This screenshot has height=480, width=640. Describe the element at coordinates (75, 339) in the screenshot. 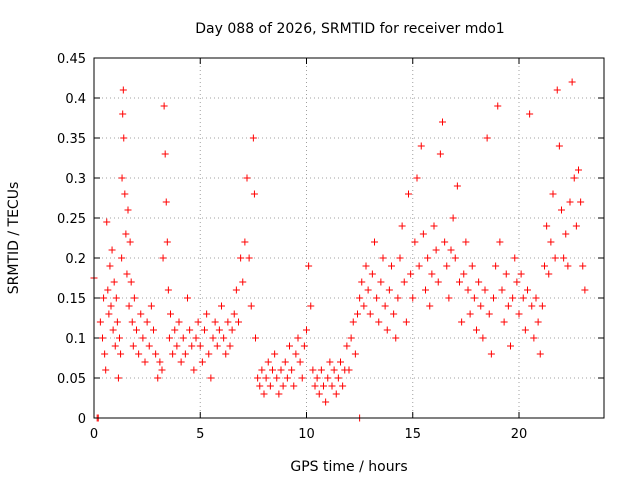

I see `y-tick-label: 0.1` at that location.